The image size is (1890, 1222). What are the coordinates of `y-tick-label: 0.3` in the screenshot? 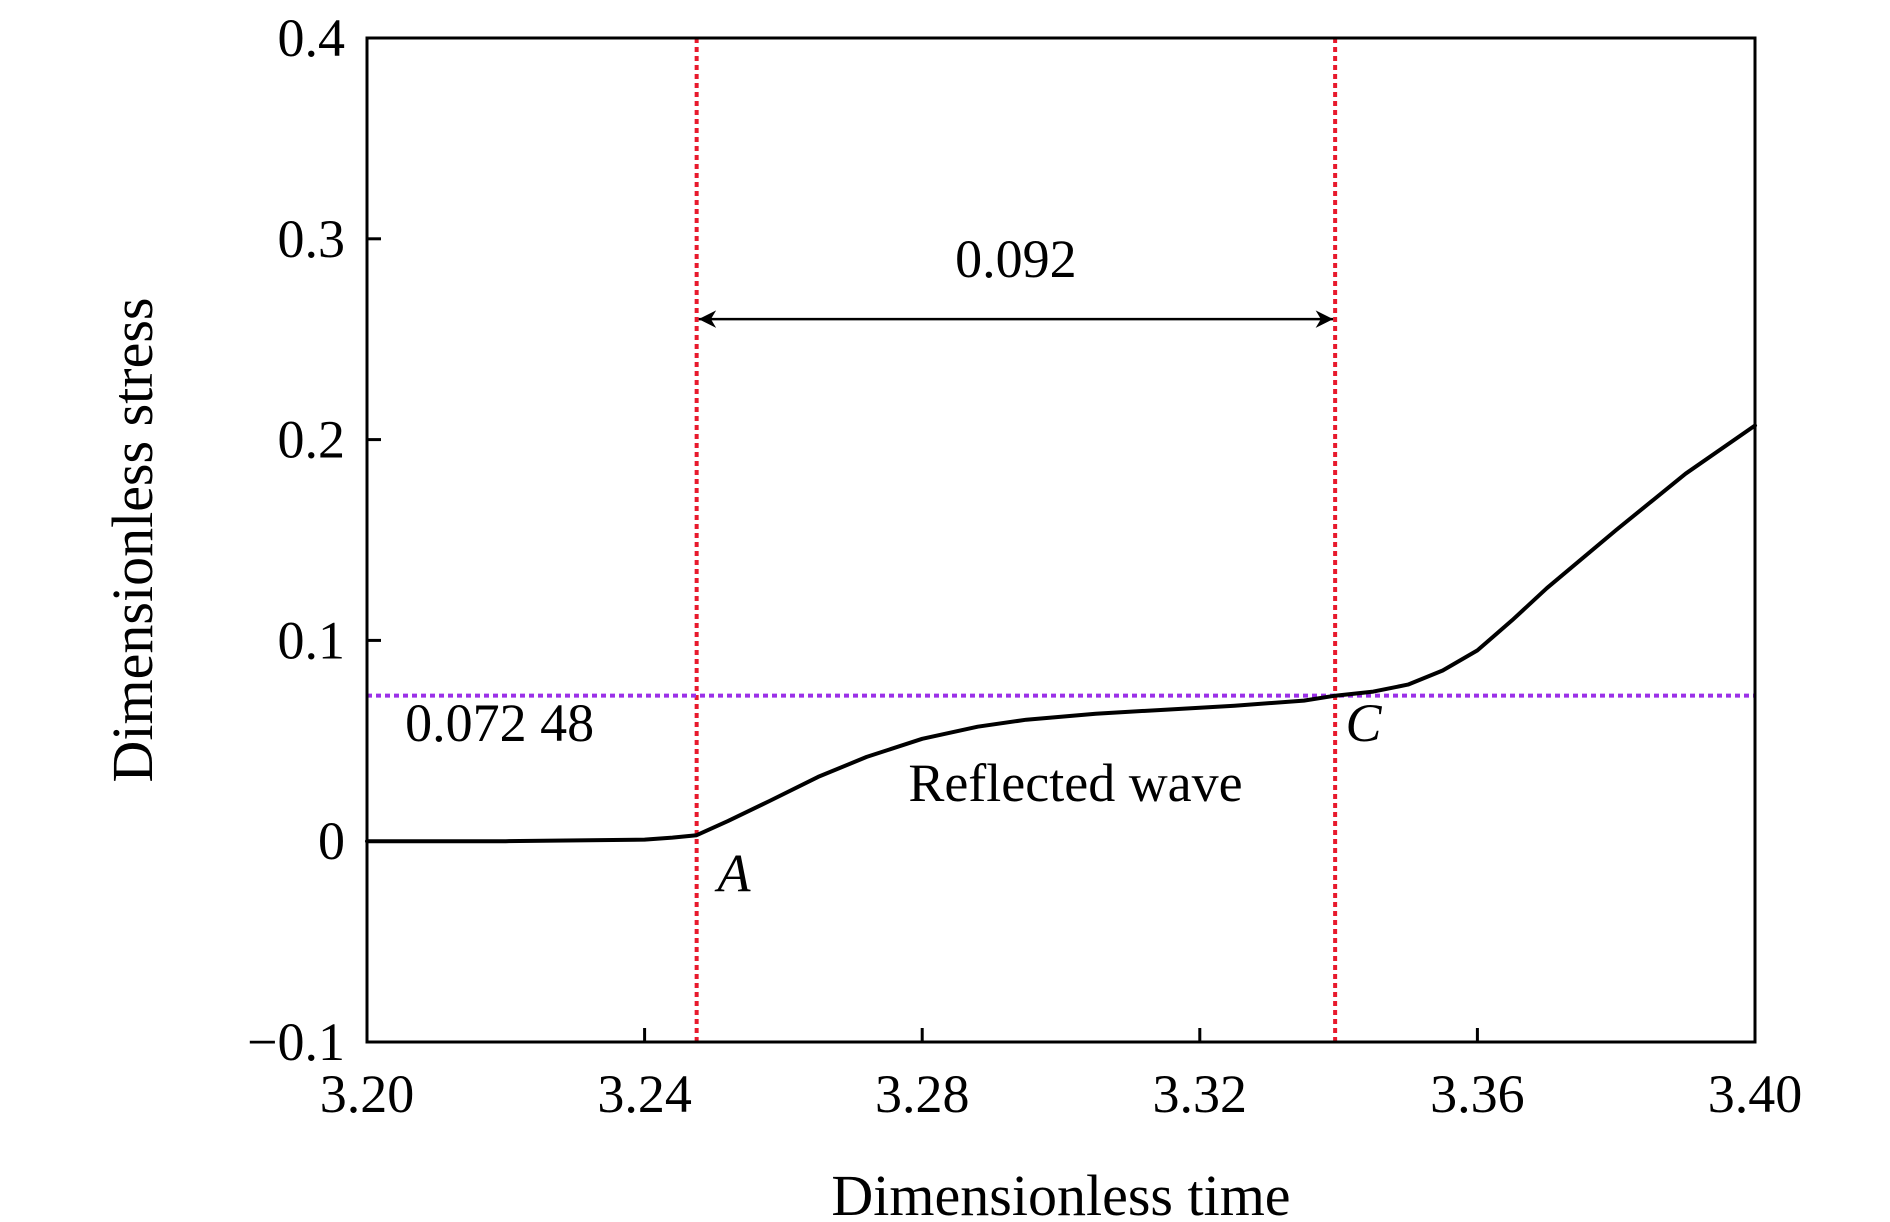 It's located at (312, 239).